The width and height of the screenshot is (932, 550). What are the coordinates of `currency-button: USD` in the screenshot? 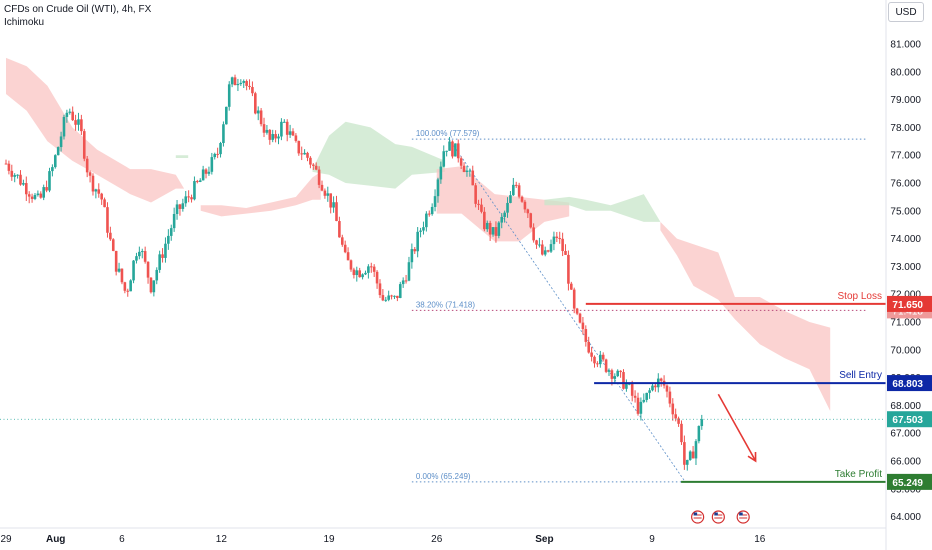 It's located at (906, 12).